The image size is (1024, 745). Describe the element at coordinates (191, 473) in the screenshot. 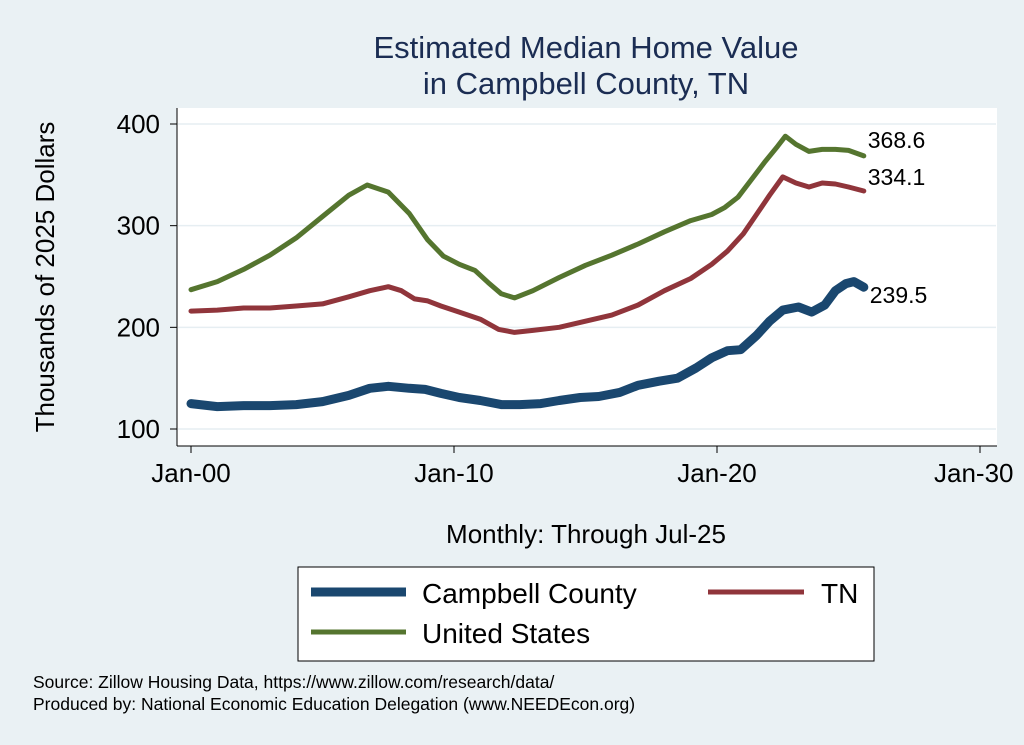

I see `x-tick-label-Jan-00: Jan-00` at that location.